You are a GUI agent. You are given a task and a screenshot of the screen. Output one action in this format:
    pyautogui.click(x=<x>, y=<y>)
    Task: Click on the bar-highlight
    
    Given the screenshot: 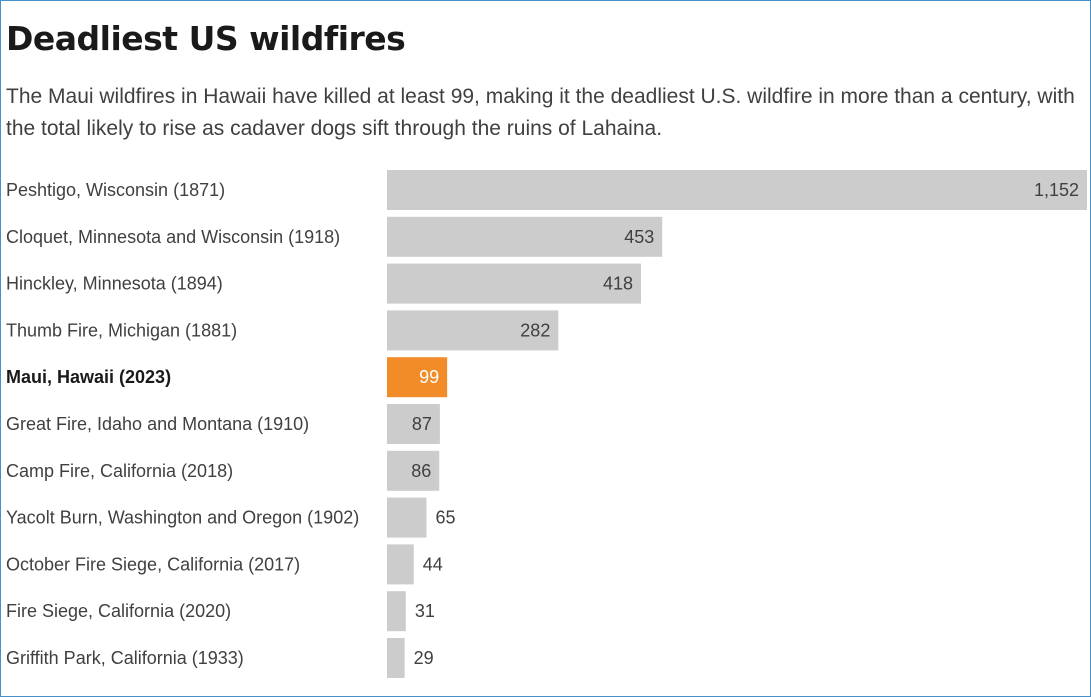 What is the action you would take?
    pyautogui.click(x=417, y=377)
    